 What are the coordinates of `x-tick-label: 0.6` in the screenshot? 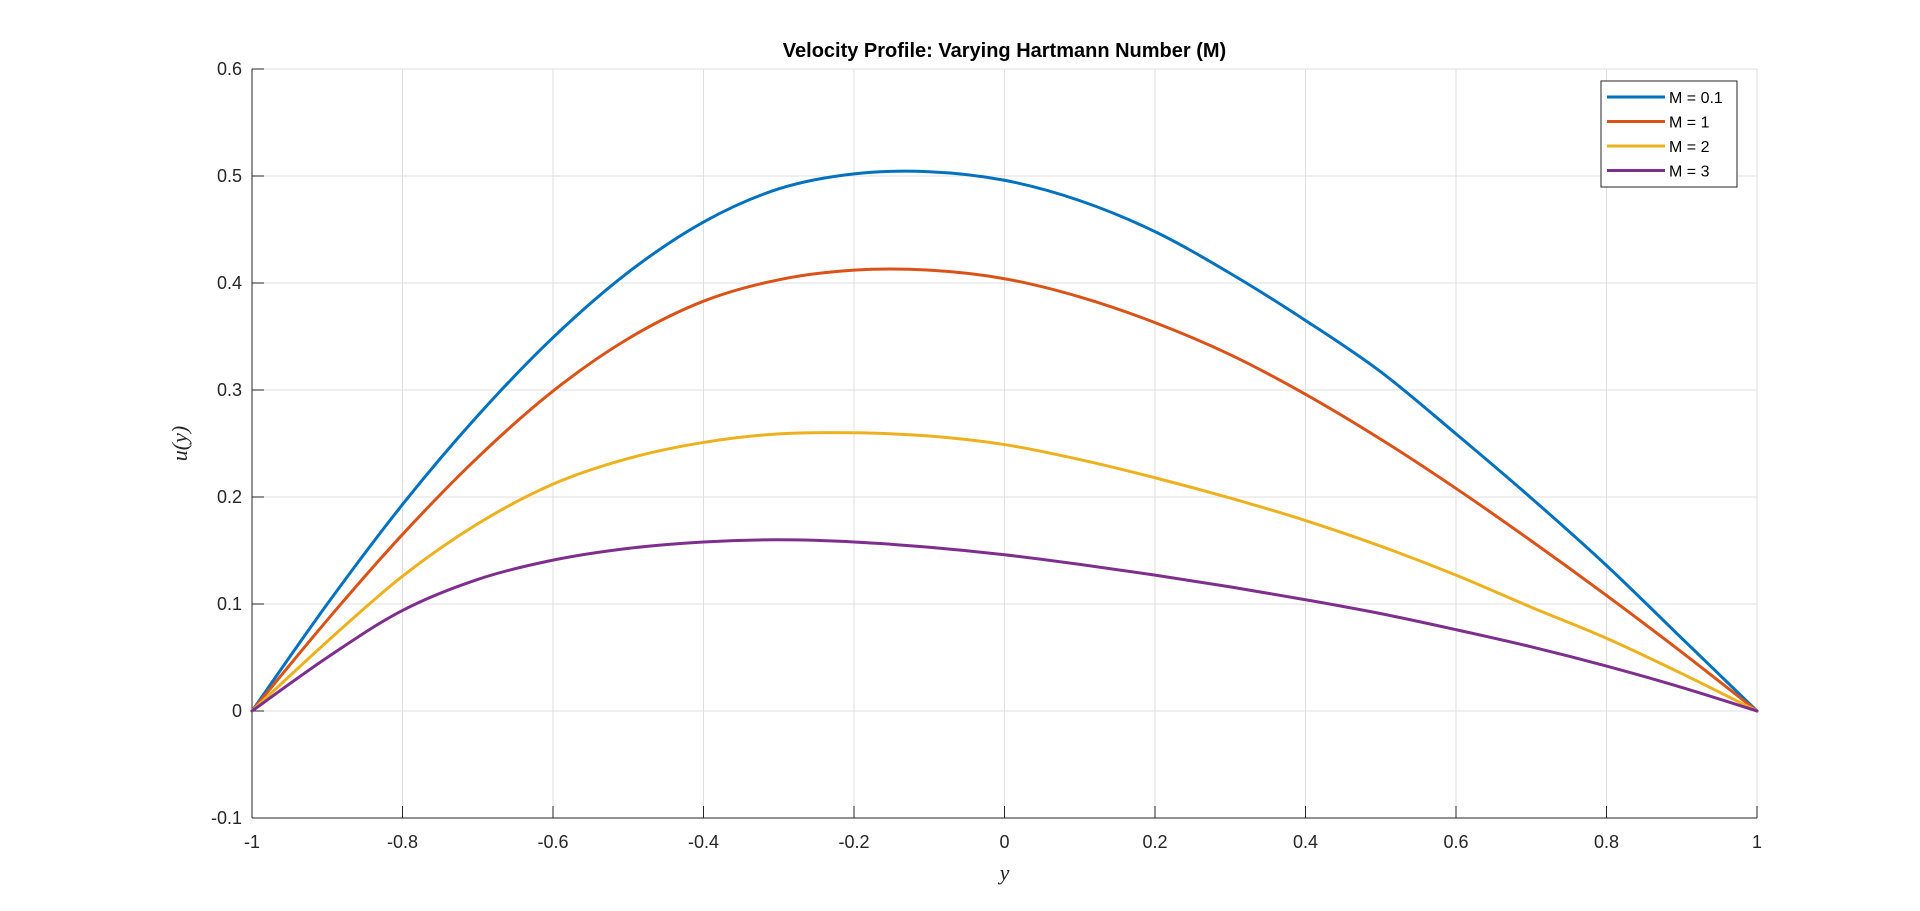 It's located at (1455, 842).